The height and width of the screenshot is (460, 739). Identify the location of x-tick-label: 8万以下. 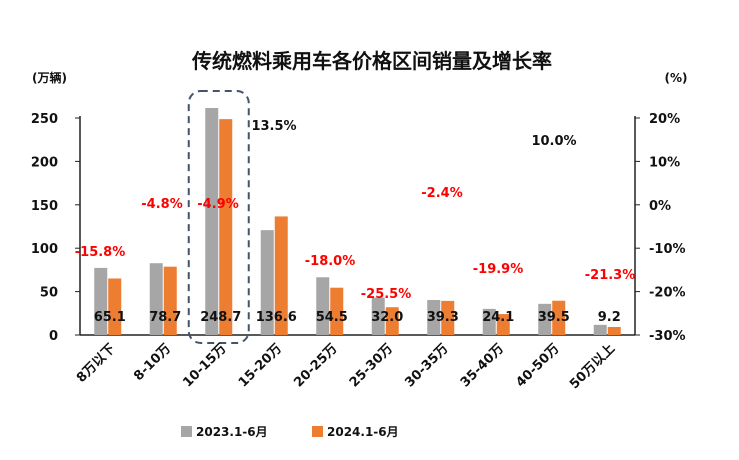
(96, 363).